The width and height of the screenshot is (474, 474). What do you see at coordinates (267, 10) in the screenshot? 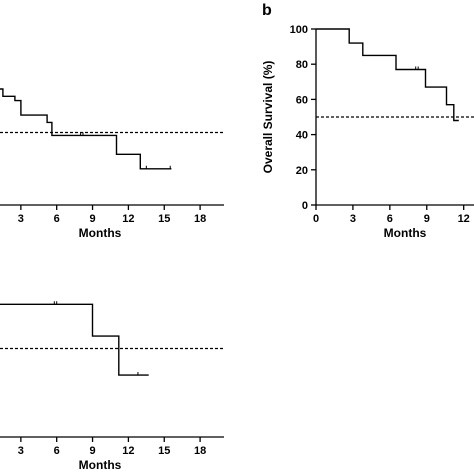
I see `panel-letter: b` at bounding box center [267, 10].